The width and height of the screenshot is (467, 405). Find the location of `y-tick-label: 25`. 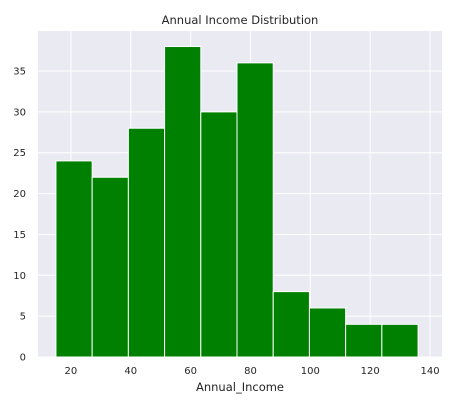

y-tick-label: 25 is located at coordinates (19, 153).